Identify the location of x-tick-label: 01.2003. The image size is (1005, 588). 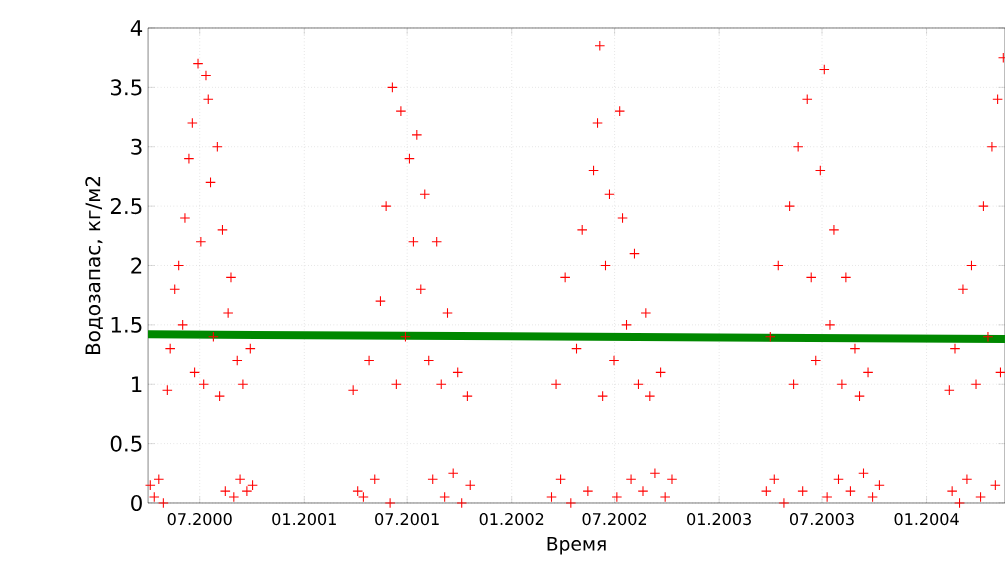
(719, 519).